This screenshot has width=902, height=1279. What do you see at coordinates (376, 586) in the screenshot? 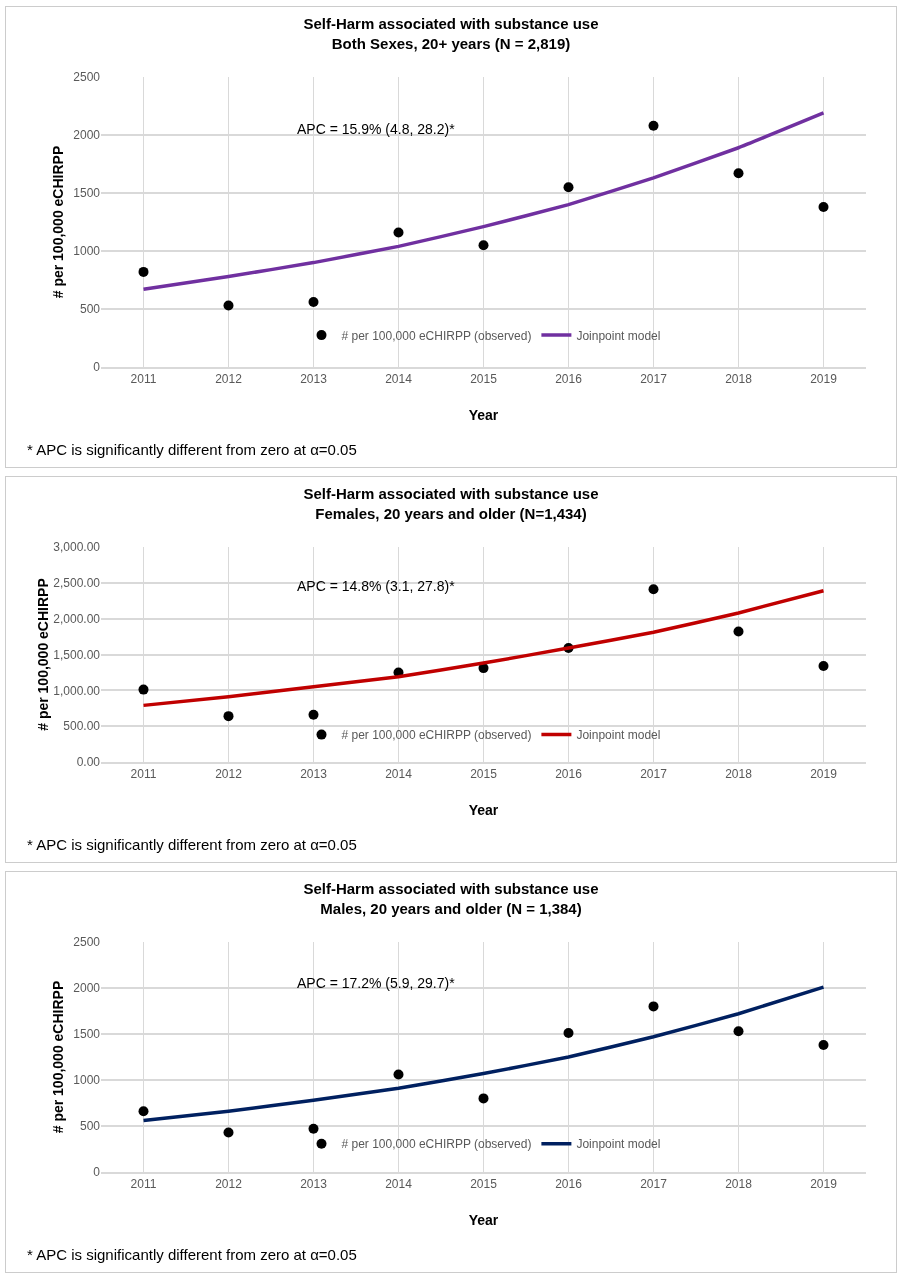
I see `annotation: APC = 14.8% (3.1, 27.8)*` at bounding box center [376, 586].